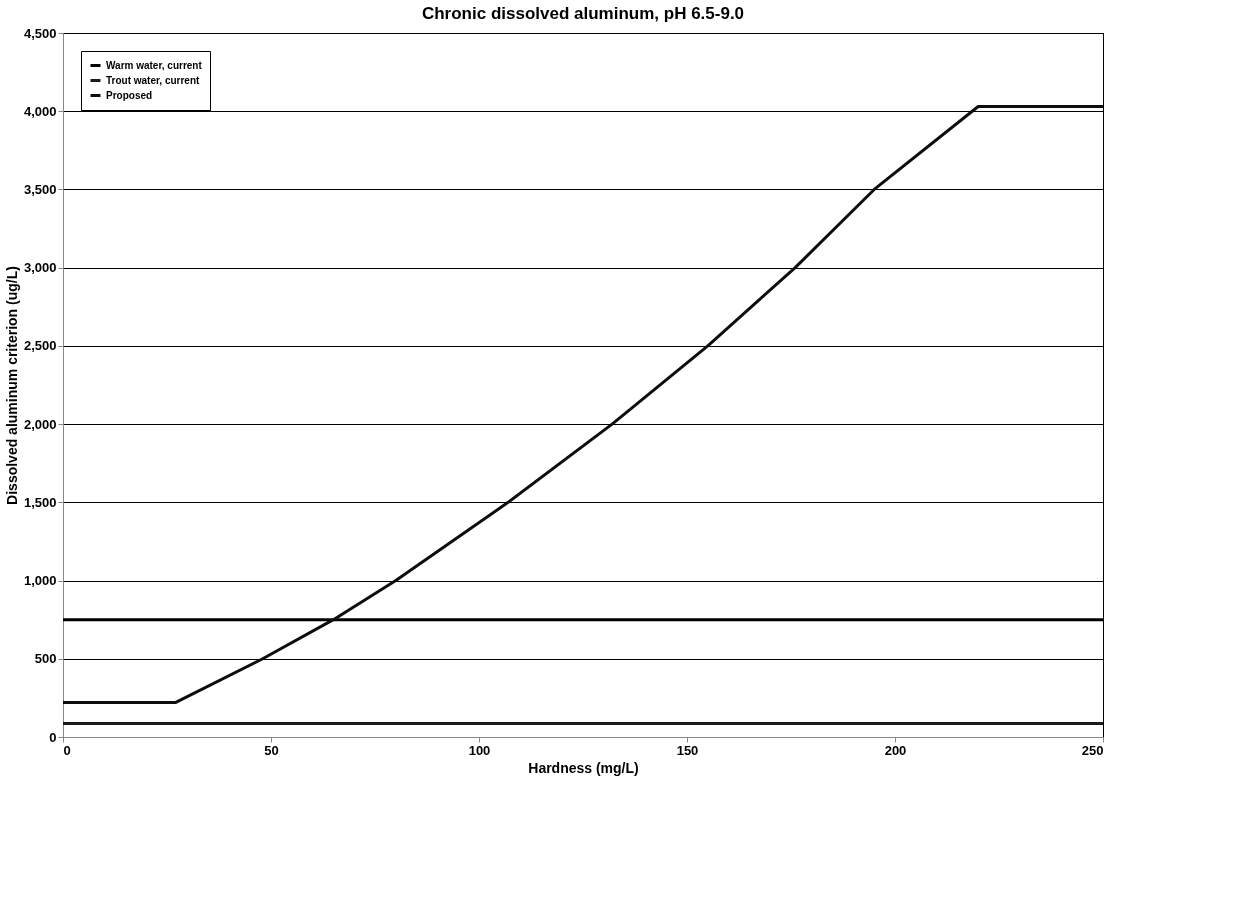 This screenshot has height=907, width=1239. Describe the element at coordinates (40, 346) in the screenshot. I see `y-tick-label: 2,500` at that location.